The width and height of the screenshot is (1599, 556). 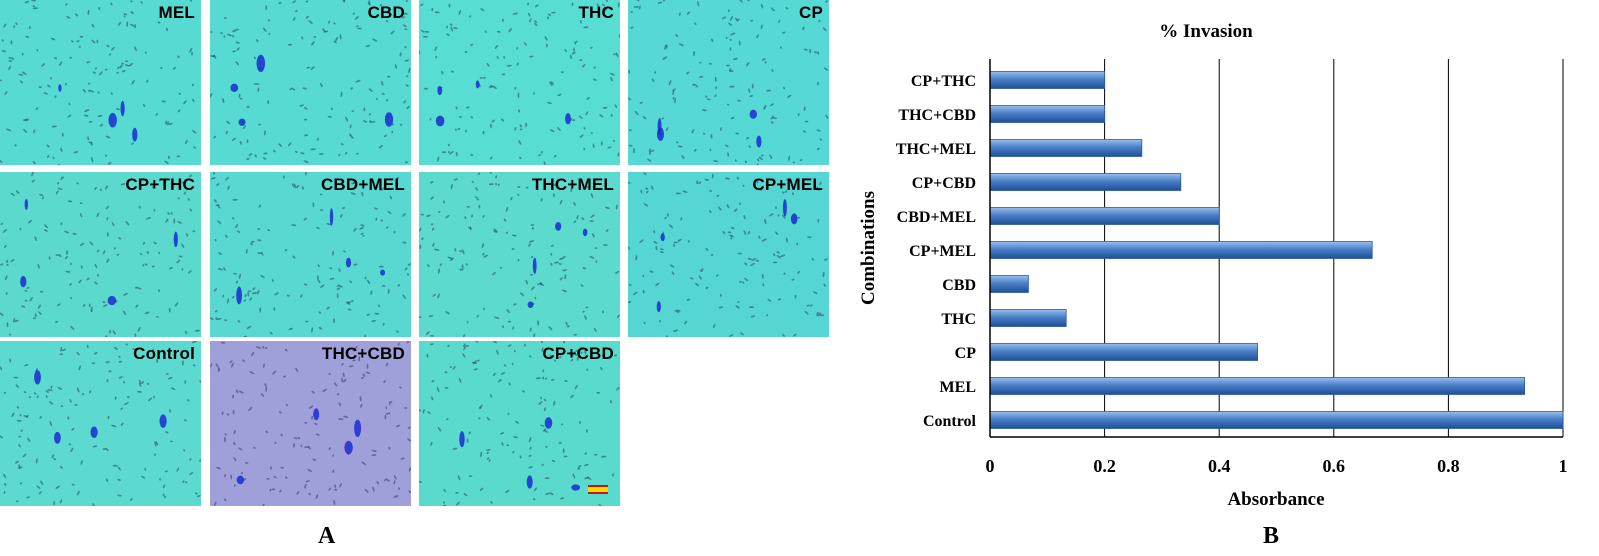 What do you see at coordinates (176, 12) in the screenshot?
I see `panel-title: MEL` at bounding box center [176, 12].